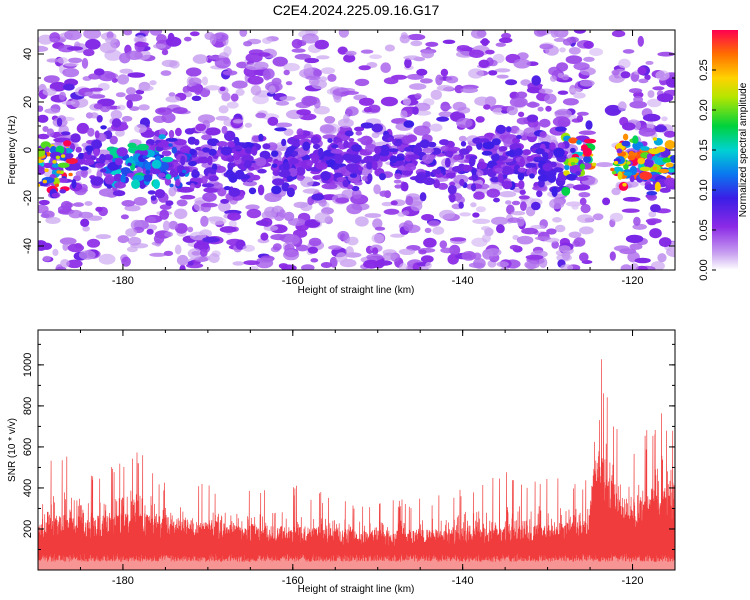 The image size is (750, 600). What do you see at coordinates (704, 69) in the screenshot?
I see `colorbar-tick-label: 0.25` at bounding box center [704, 69].